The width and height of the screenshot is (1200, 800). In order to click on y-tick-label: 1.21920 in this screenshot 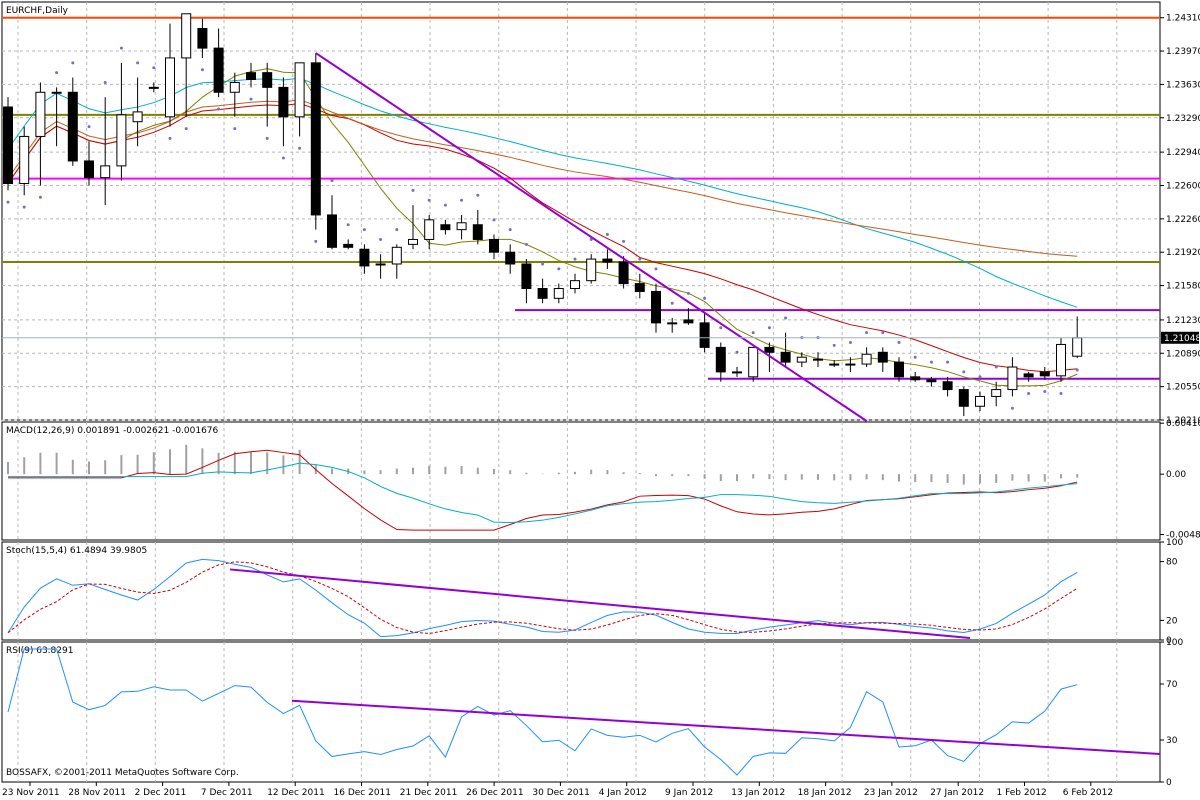, I will do `click(1183, 253)`.